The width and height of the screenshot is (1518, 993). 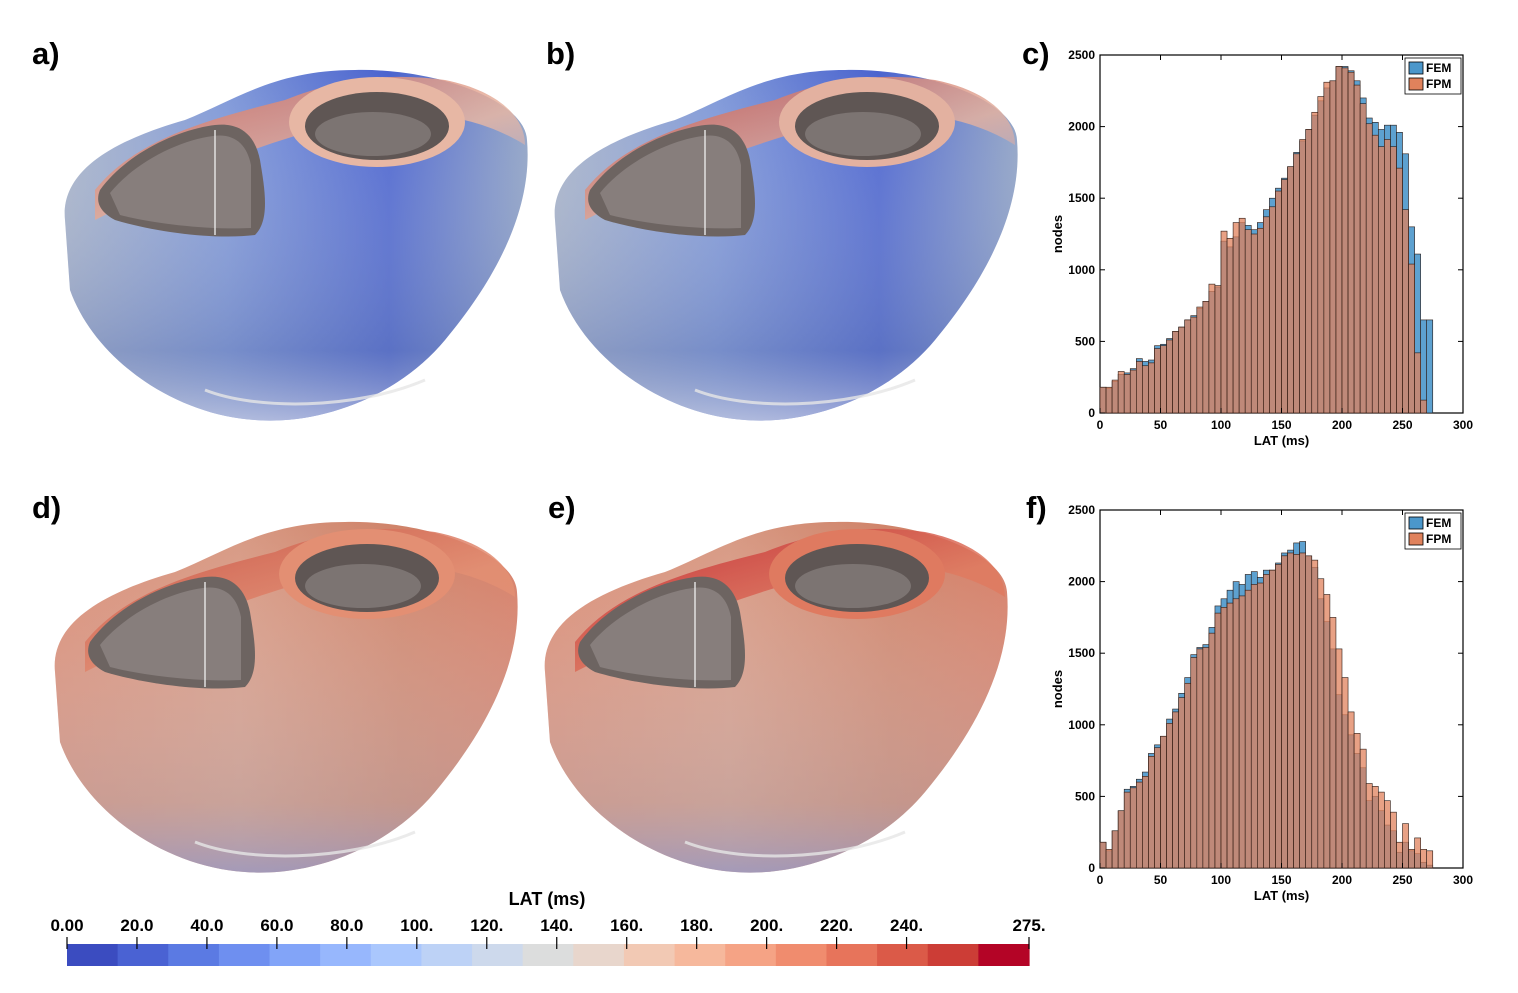 What do you see at coordinates (836, 925) in the screenshot?
I see `colorbar-tick-label: 220.` at bounding box center [836, 925].